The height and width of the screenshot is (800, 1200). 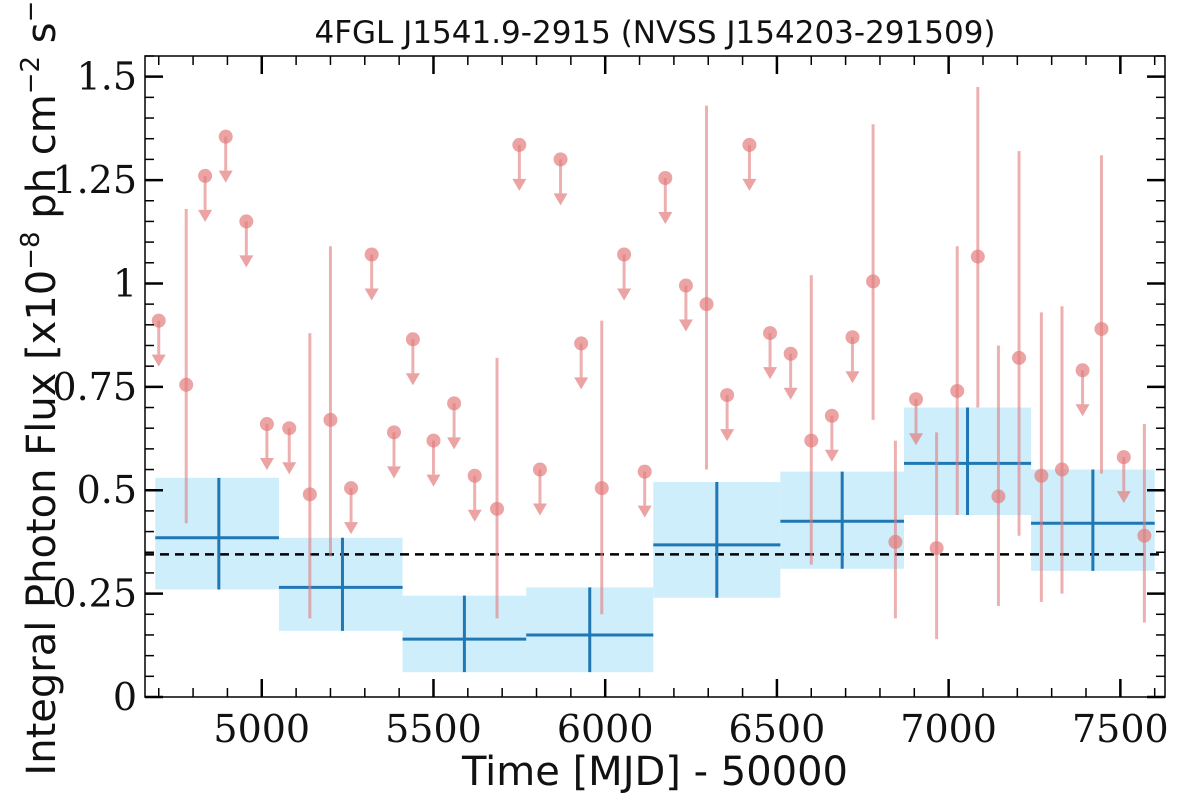 I want to click on y-axis-title-main: Integral Photon Flux [x10, so click(x=42, y=523).